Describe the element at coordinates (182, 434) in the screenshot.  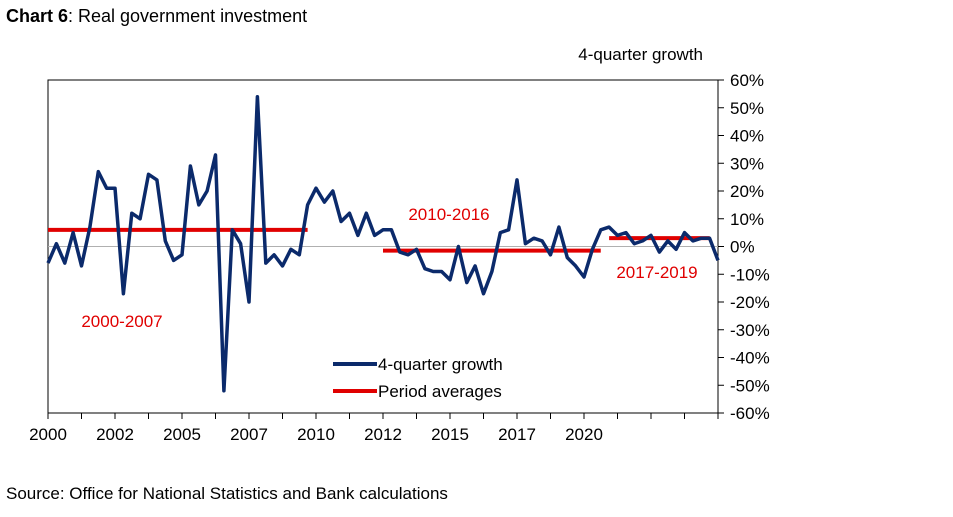
I see `x-tick-label: 2005` at that location.